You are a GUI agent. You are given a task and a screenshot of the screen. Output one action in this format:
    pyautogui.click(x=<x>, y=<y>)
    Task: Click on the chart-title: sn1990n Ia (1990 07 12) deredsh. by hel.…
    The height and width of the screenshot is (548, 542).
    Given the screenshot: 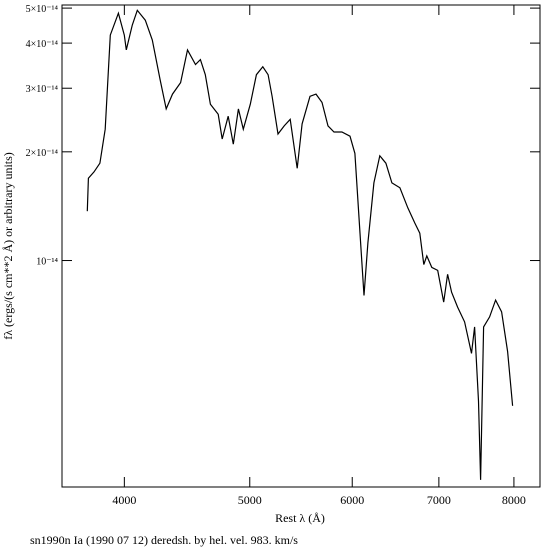 What is the action you would take?
    pyautogui.click(x=164, y=540)
    